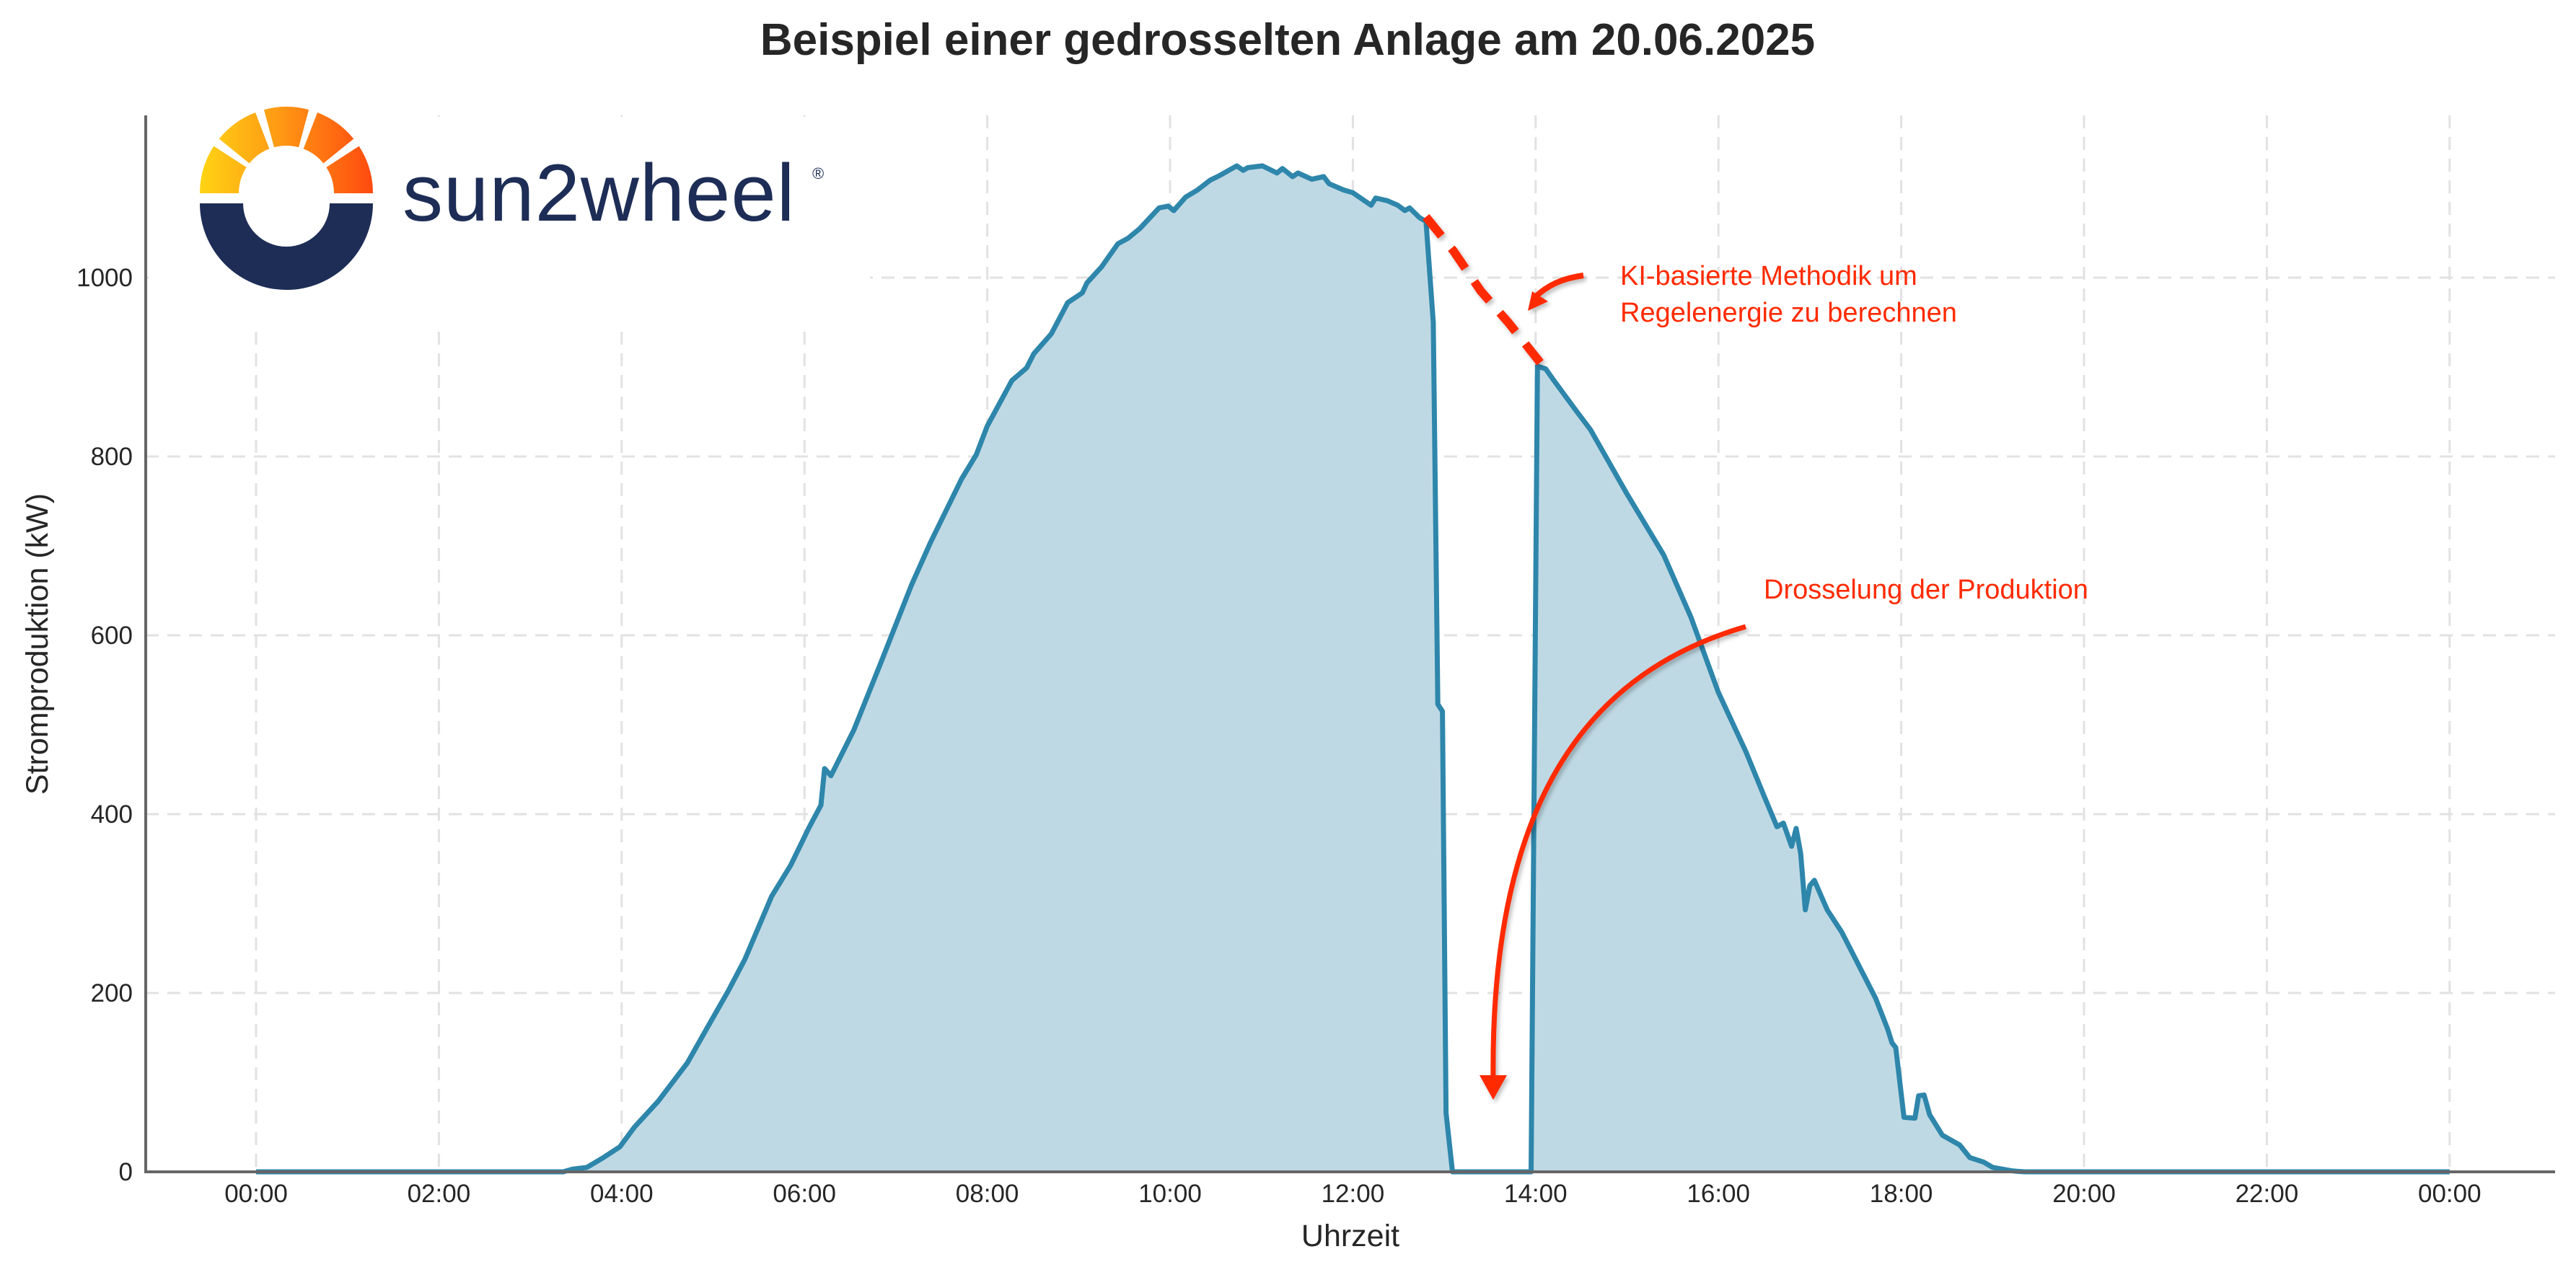 The image size is (2576, 1280). What do you see at coordinates (1788, 313) in the screenshot?
I see `ki-annotation-line2: Regelenergie zu berechnen` at bounding box center [1788, 313].